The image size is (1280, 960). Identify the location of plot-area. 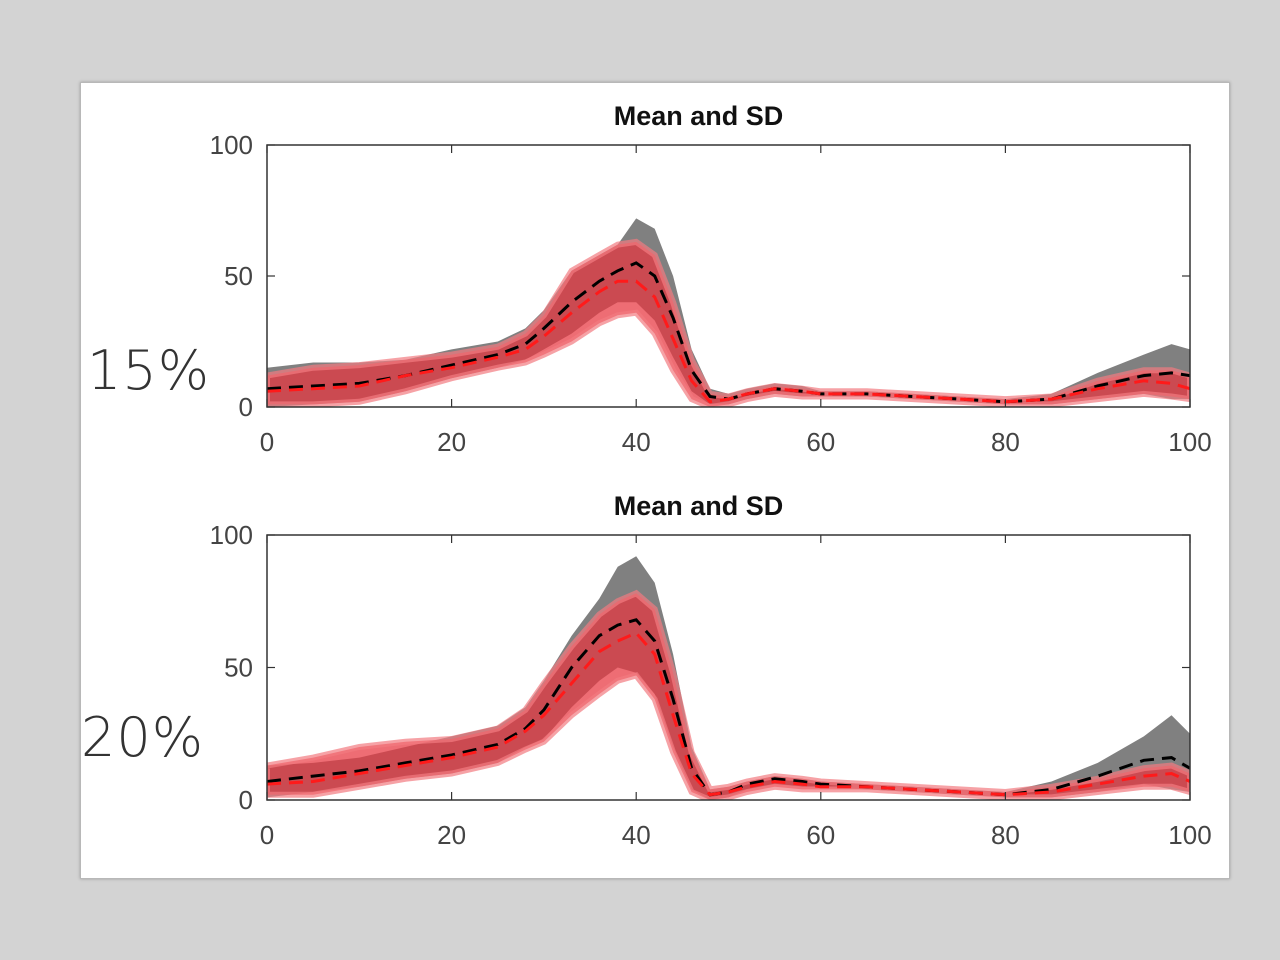
(728, 312).